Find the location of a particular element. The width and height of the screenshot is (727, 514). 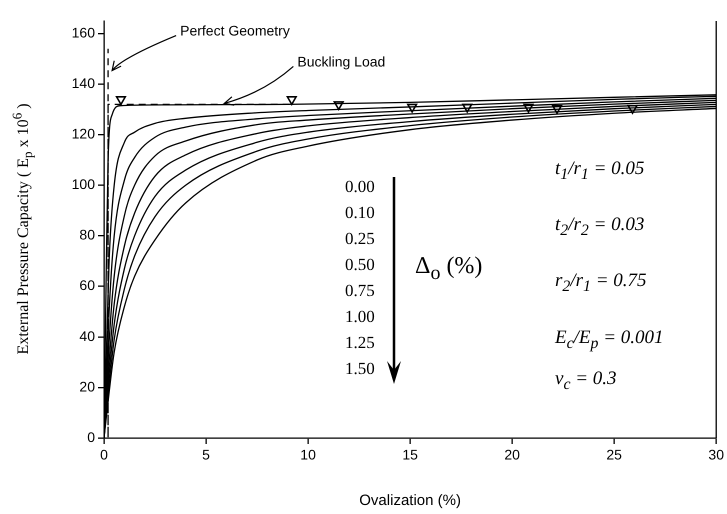

annotation: r$_{2}$/r$_{1}$ = 0.75 is located at coordinates (601, 282).